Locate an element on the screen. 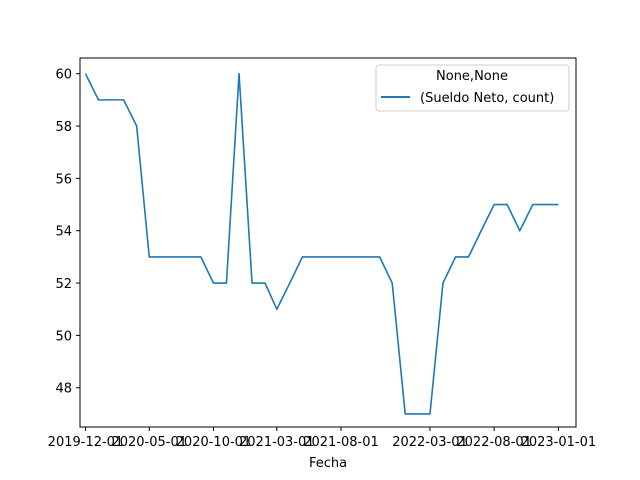 The width and height of the screenshot is (640, 480). y-axis: 48 50 52 54 56 58 60 is located at coordinates (67, 232).